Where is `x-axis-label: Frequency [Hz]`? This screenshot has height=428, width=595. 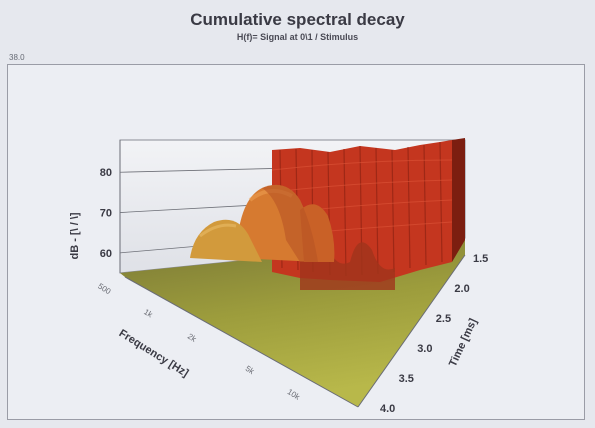 x-axis-label: Frequency [Hz] is located at coordinates (154, 353).